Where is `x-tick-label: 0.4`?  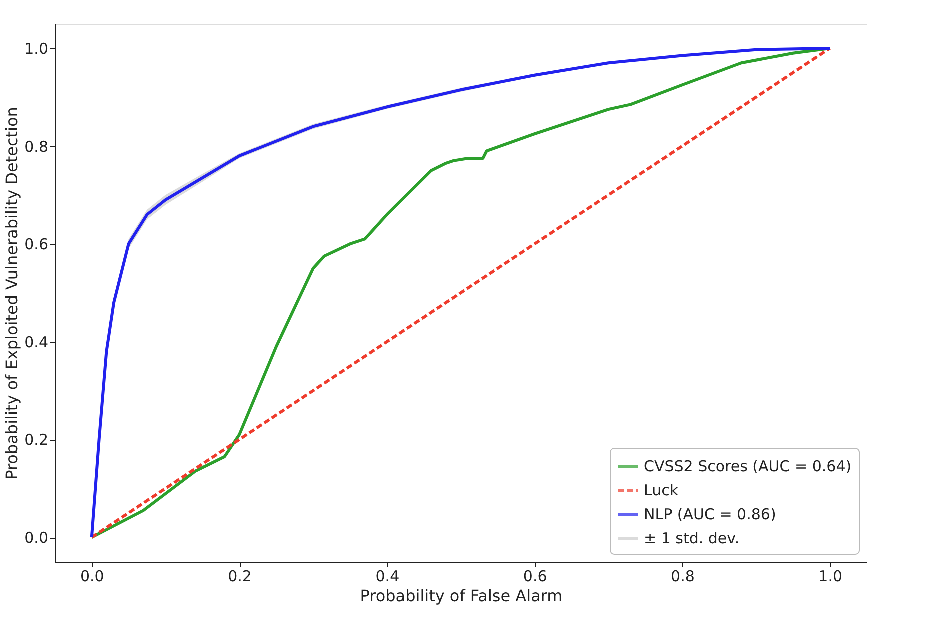
x-tick-label: 0.4 is located at coordinates (388, 577).